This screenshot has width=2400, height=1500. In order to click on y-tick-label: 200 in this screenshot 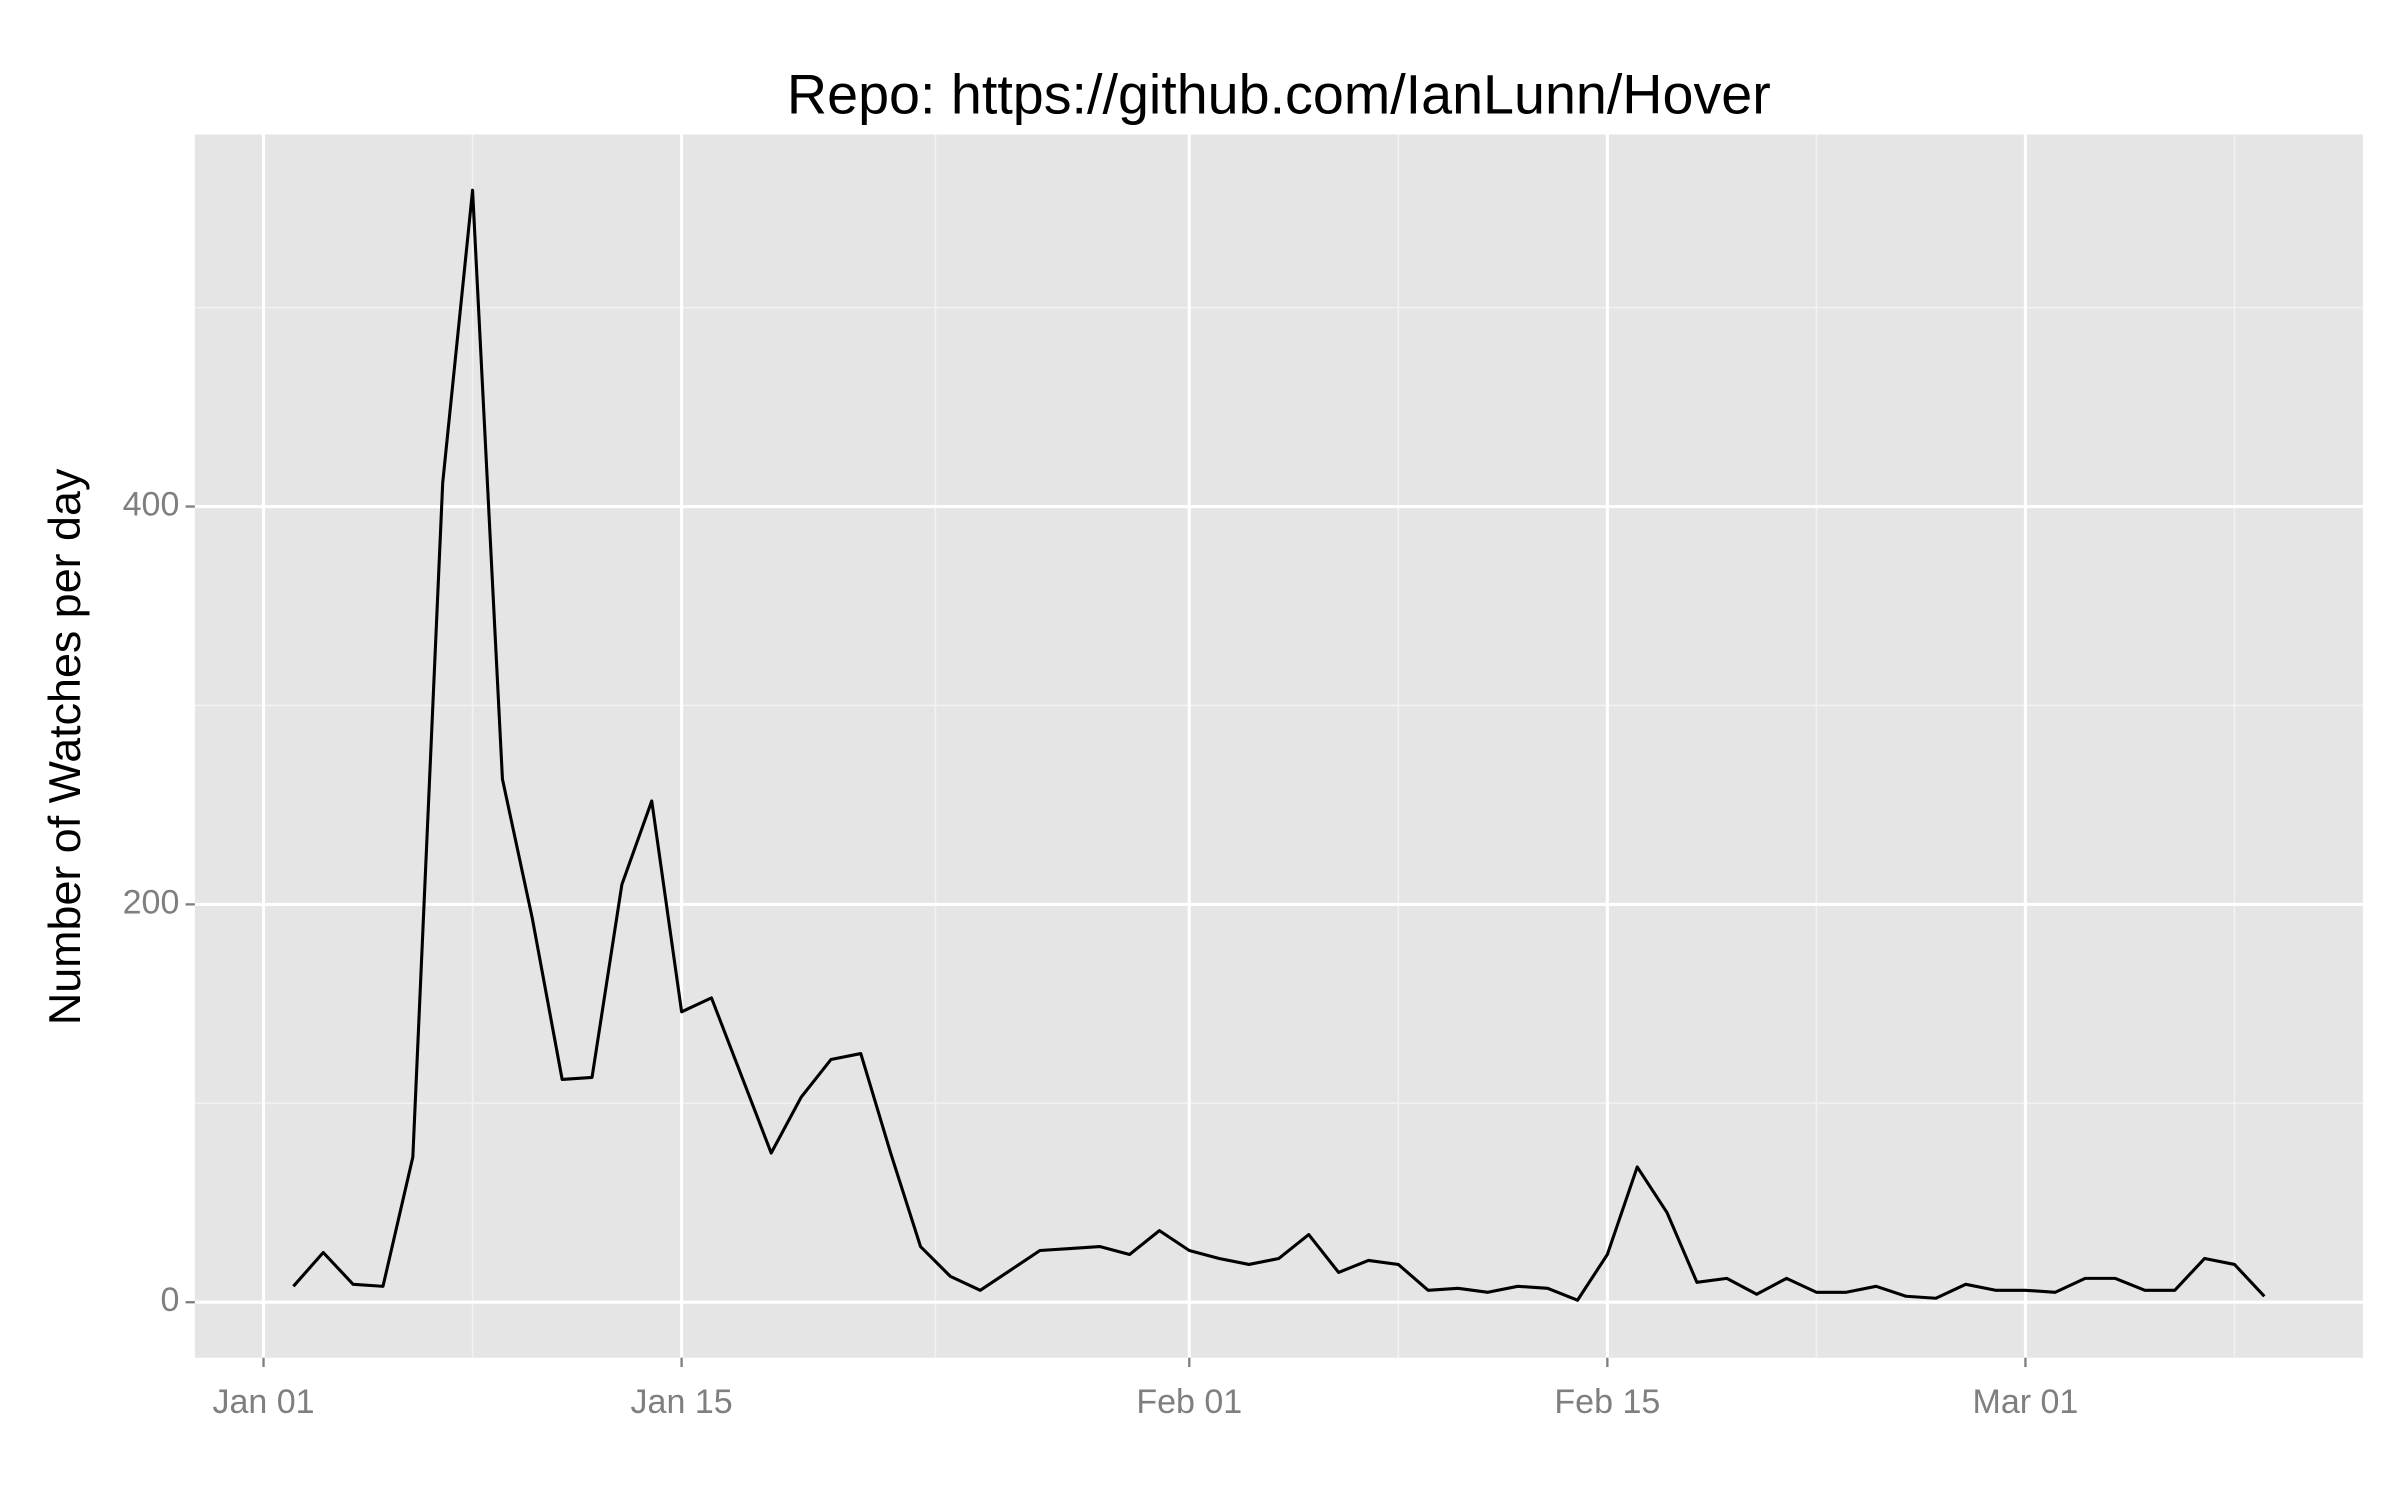, I will do `click(151, 902)`.